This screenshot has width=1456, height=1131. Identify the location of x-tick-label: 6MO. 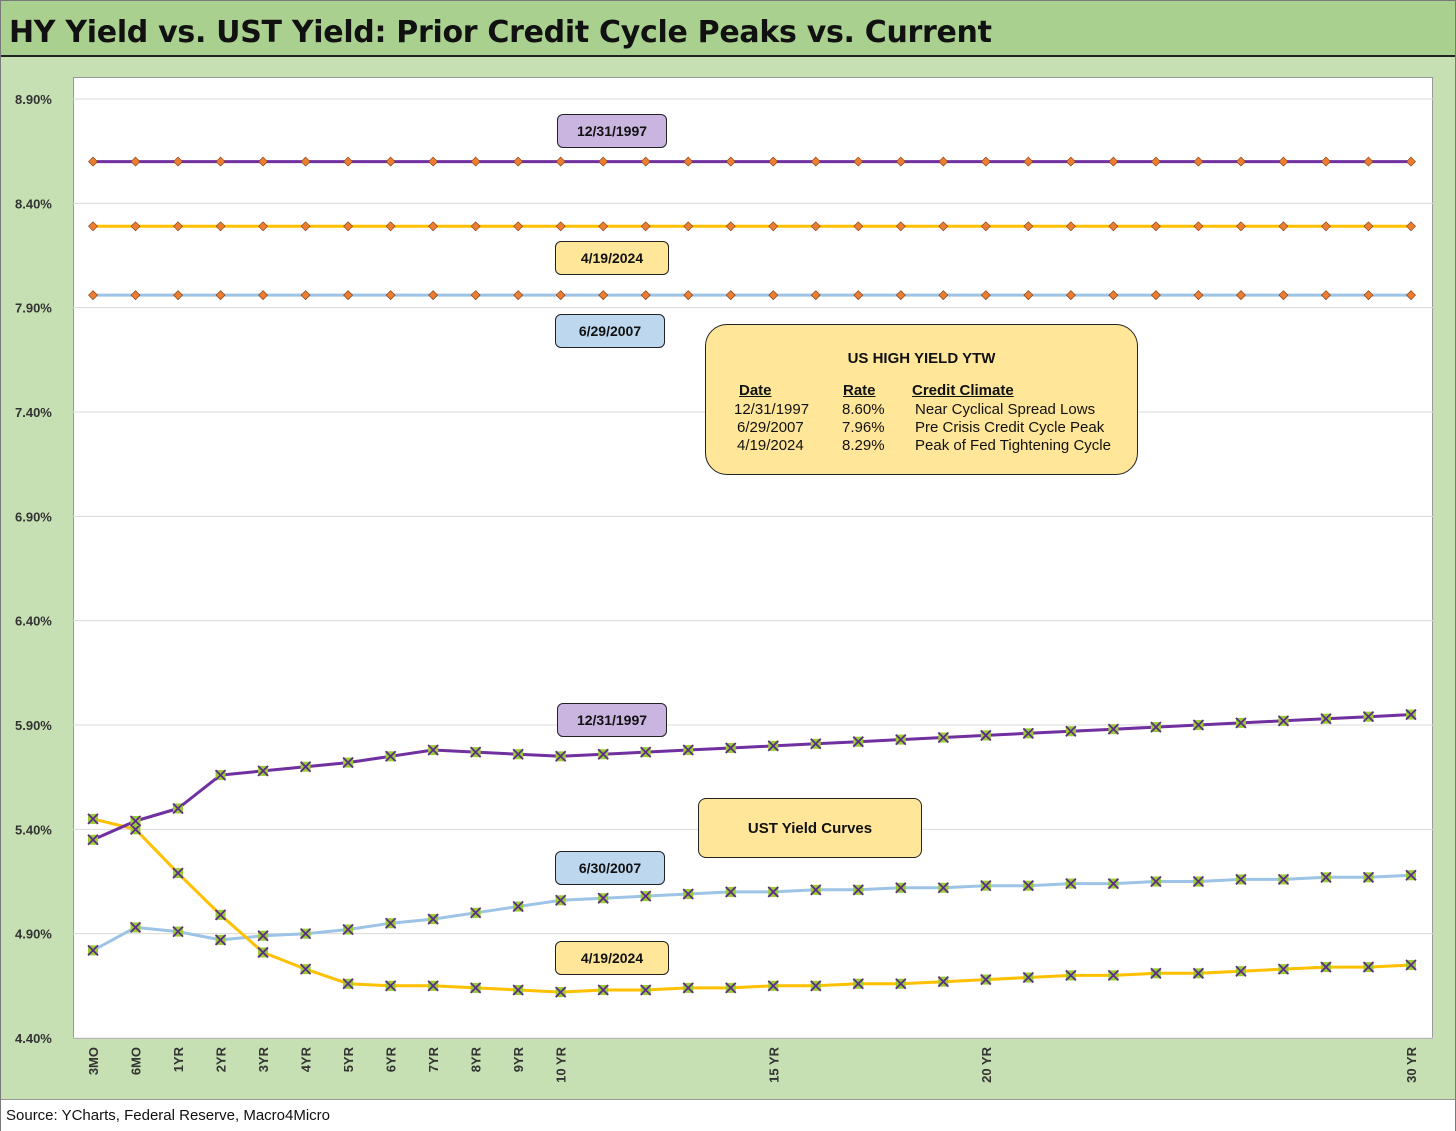
(136, 1061).